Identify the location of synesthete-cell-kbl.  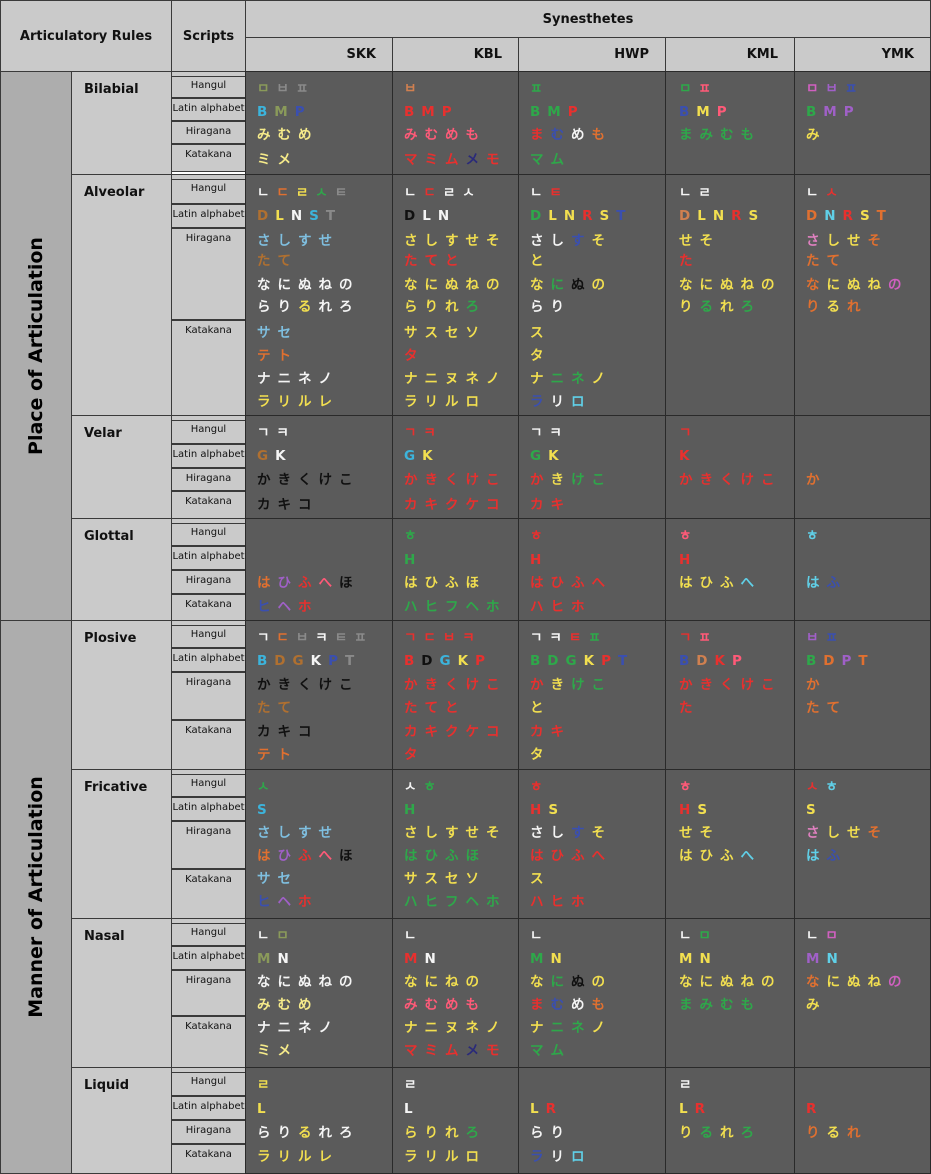
(455, 1120).